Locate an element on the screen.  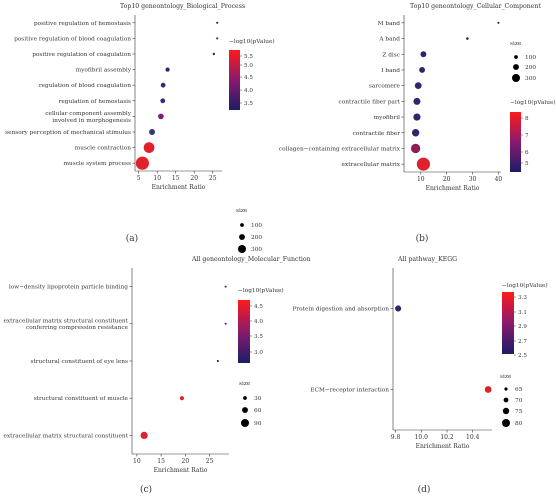
size-legend-label: 75 is located at coordinates (519, 412).